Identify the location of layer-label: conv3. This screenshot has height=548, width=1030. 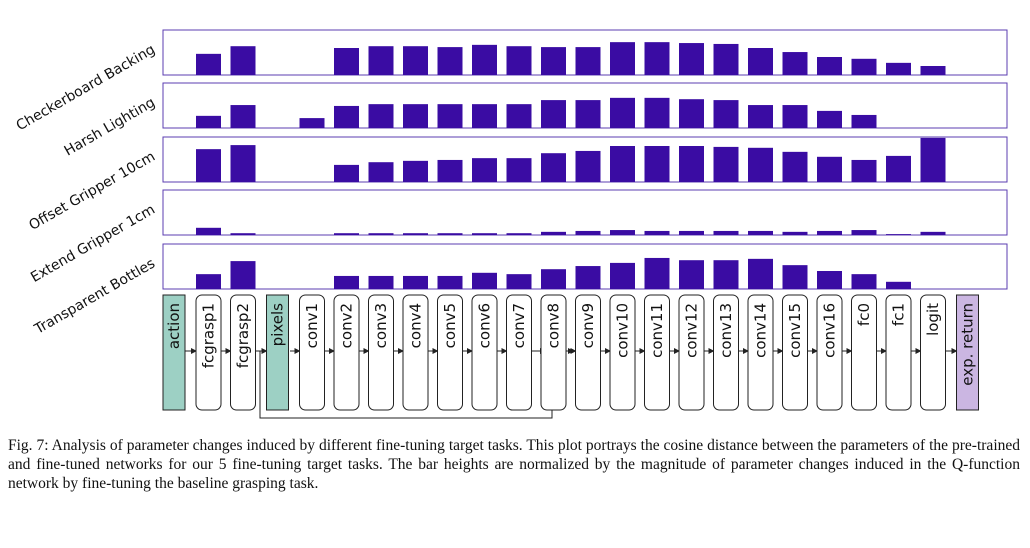
(381, 325).